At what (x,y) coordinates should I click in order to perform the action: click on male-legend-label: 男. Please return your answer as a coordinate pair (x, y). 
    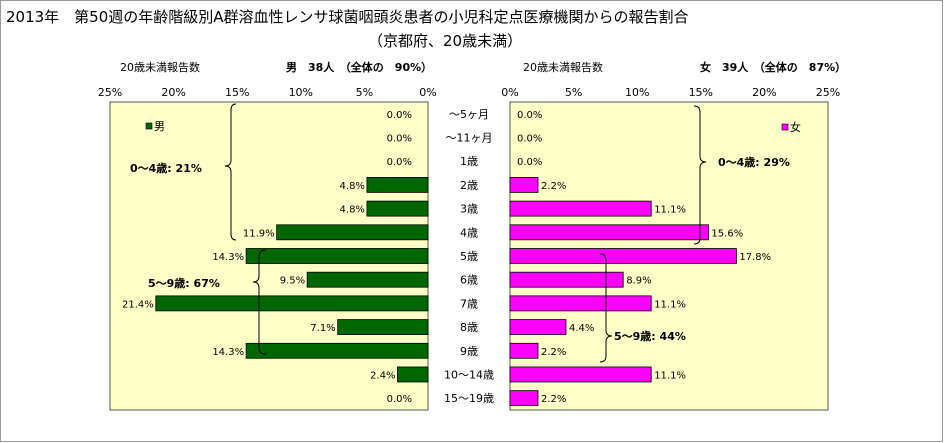
    Looking at the image, I should click on (159, 126).